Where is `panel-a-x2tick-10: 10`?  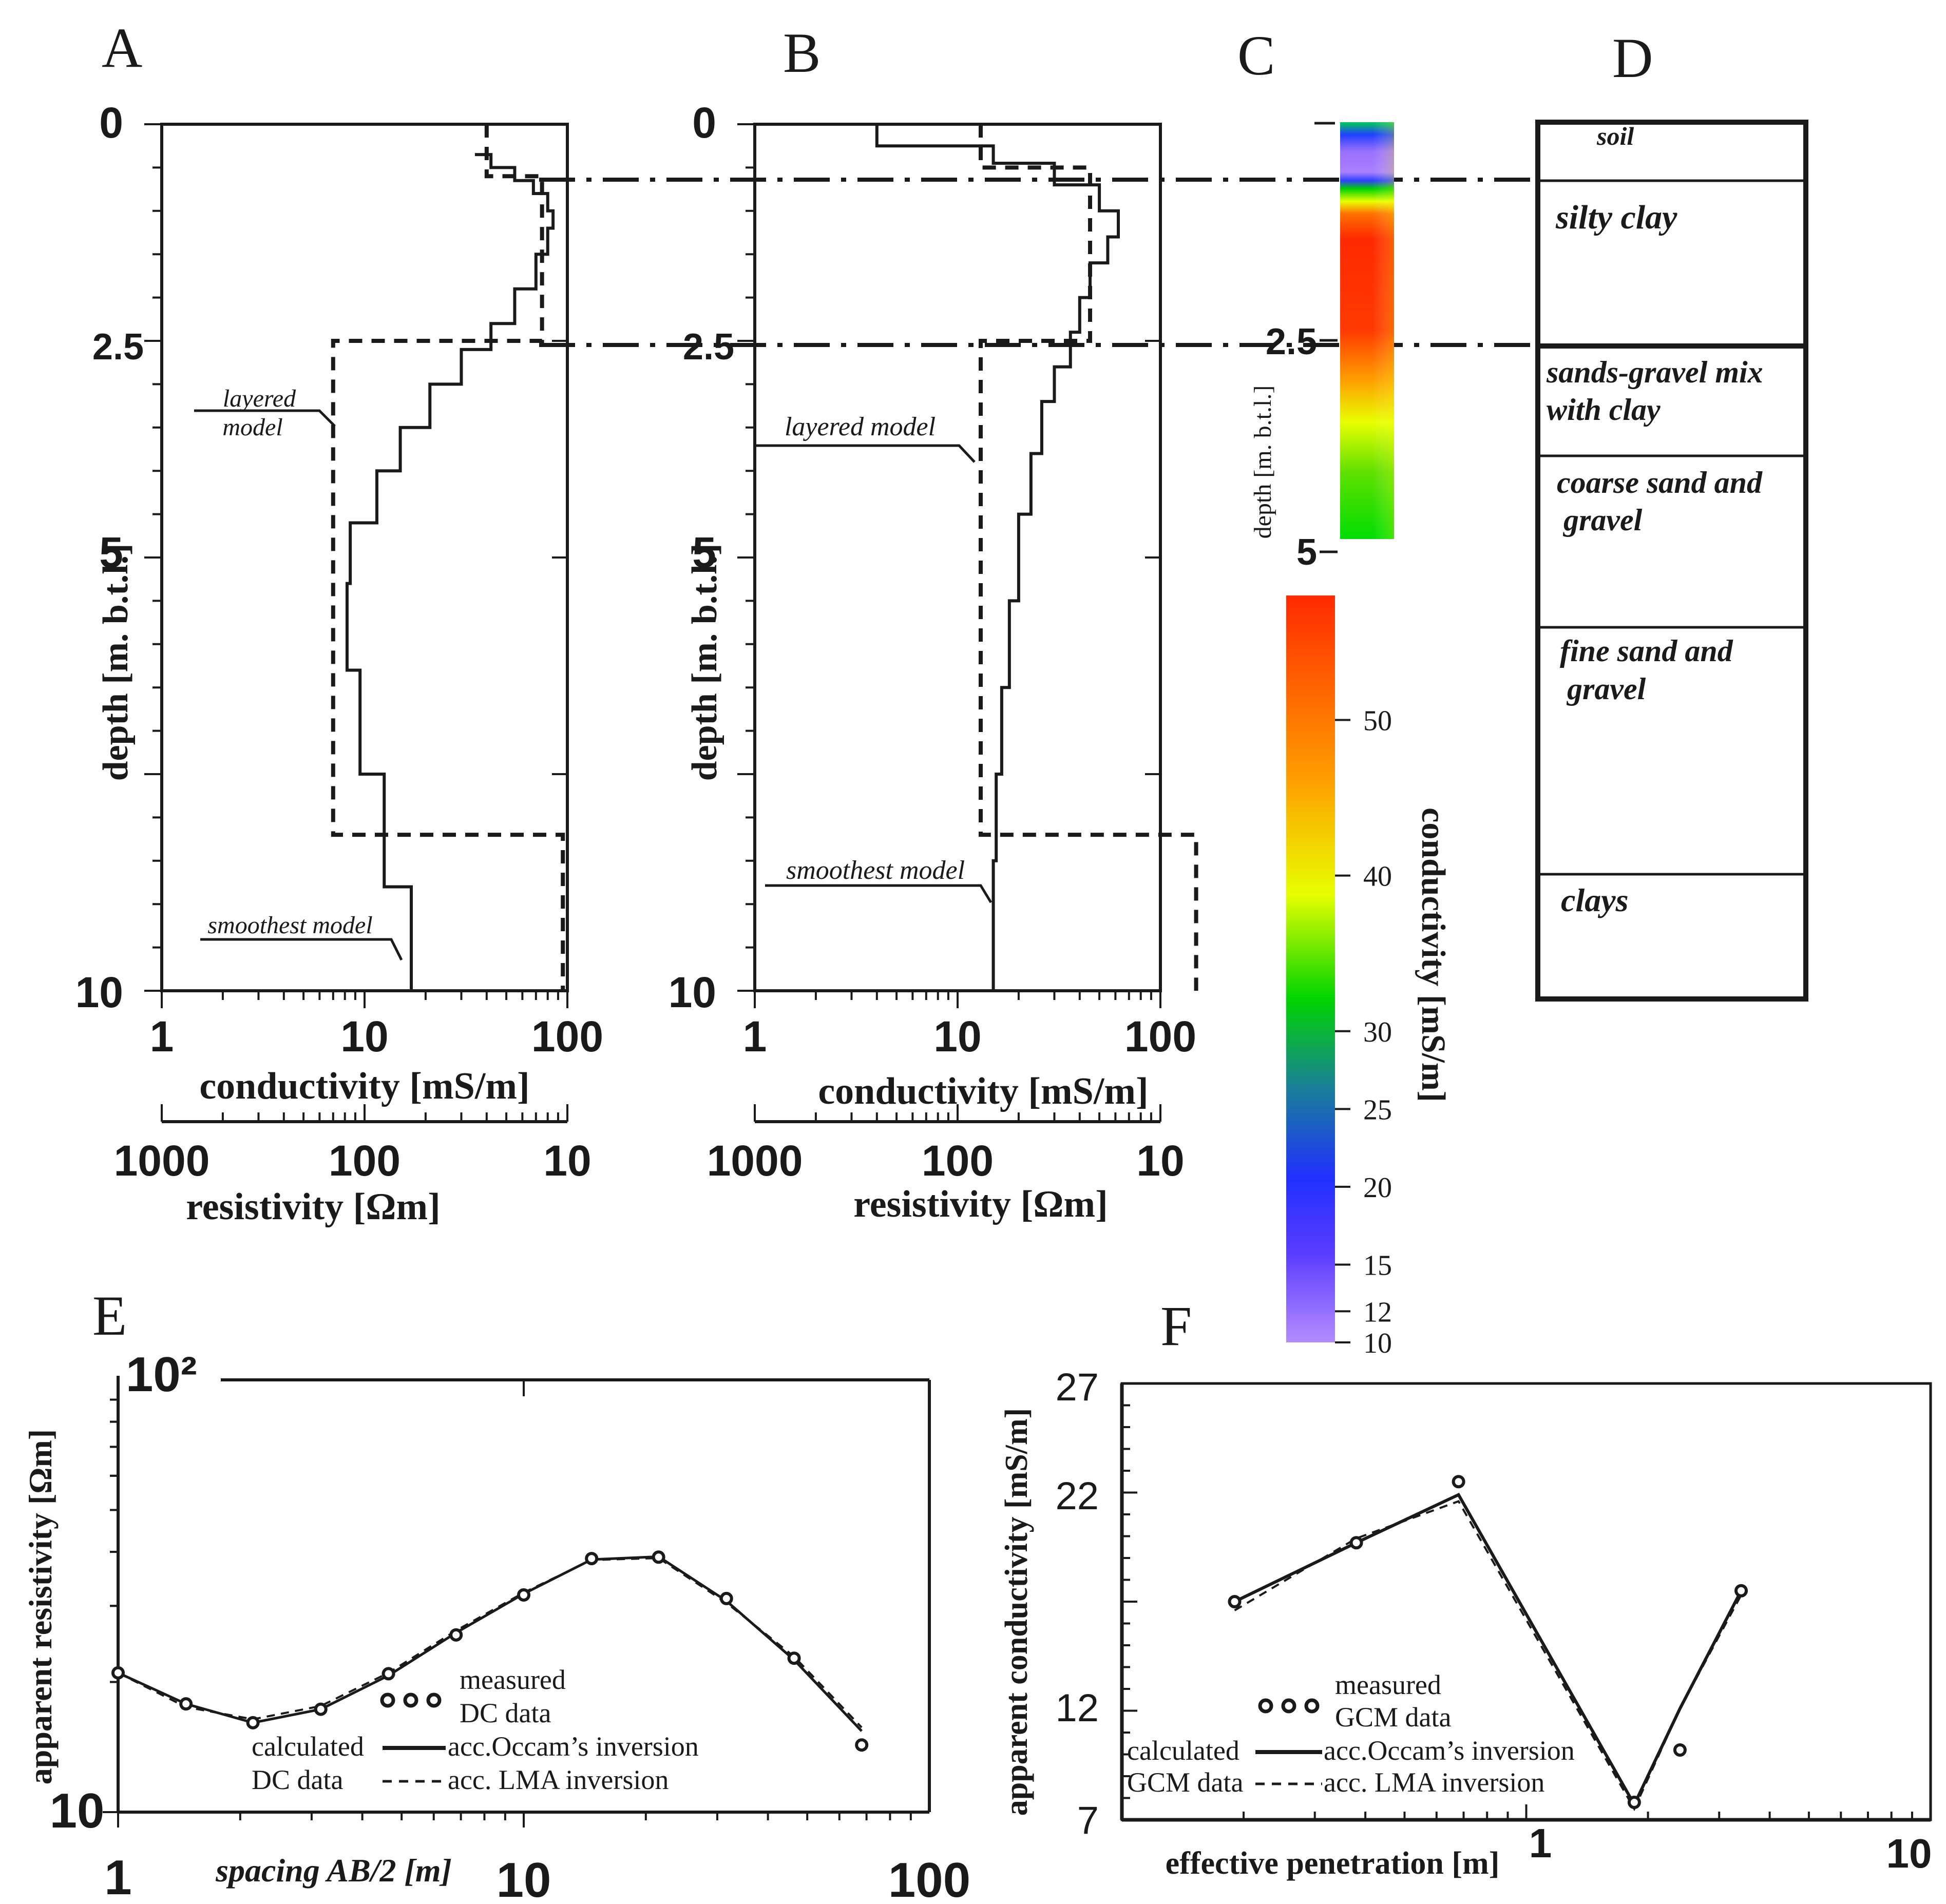
panel-a-x2tick-10: 10 is located at coordinates (567, 1161).